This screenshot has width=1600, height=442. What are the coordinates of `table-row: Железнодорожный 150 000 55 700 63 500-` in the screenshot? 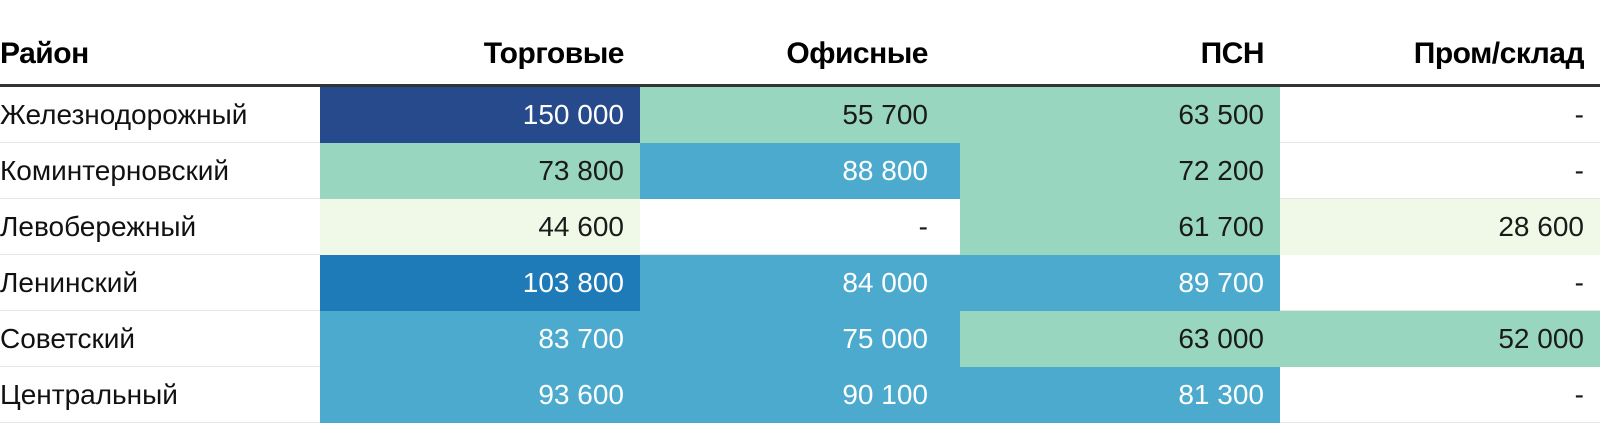 It's located at (800, 114).